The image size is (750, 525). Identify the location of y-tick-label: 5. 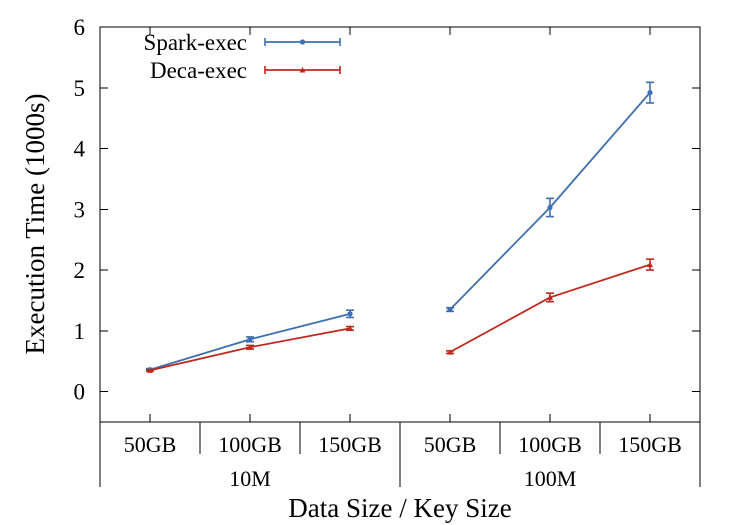
(80, 88).